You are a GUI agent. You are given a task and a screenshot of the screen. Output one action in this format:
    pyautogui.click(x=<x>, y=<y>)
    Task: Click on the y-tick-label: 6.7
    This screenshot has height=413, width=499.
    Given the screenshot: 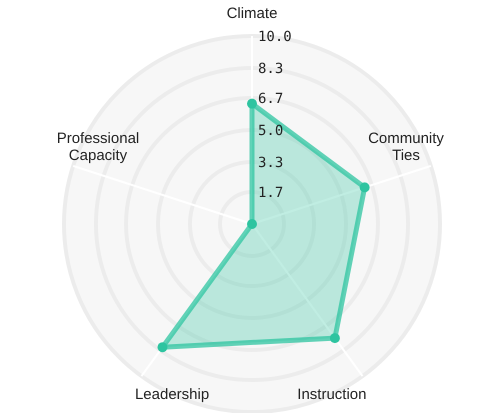 What is the action you would take?
    pyautogui.click(x=271, y=98)
    